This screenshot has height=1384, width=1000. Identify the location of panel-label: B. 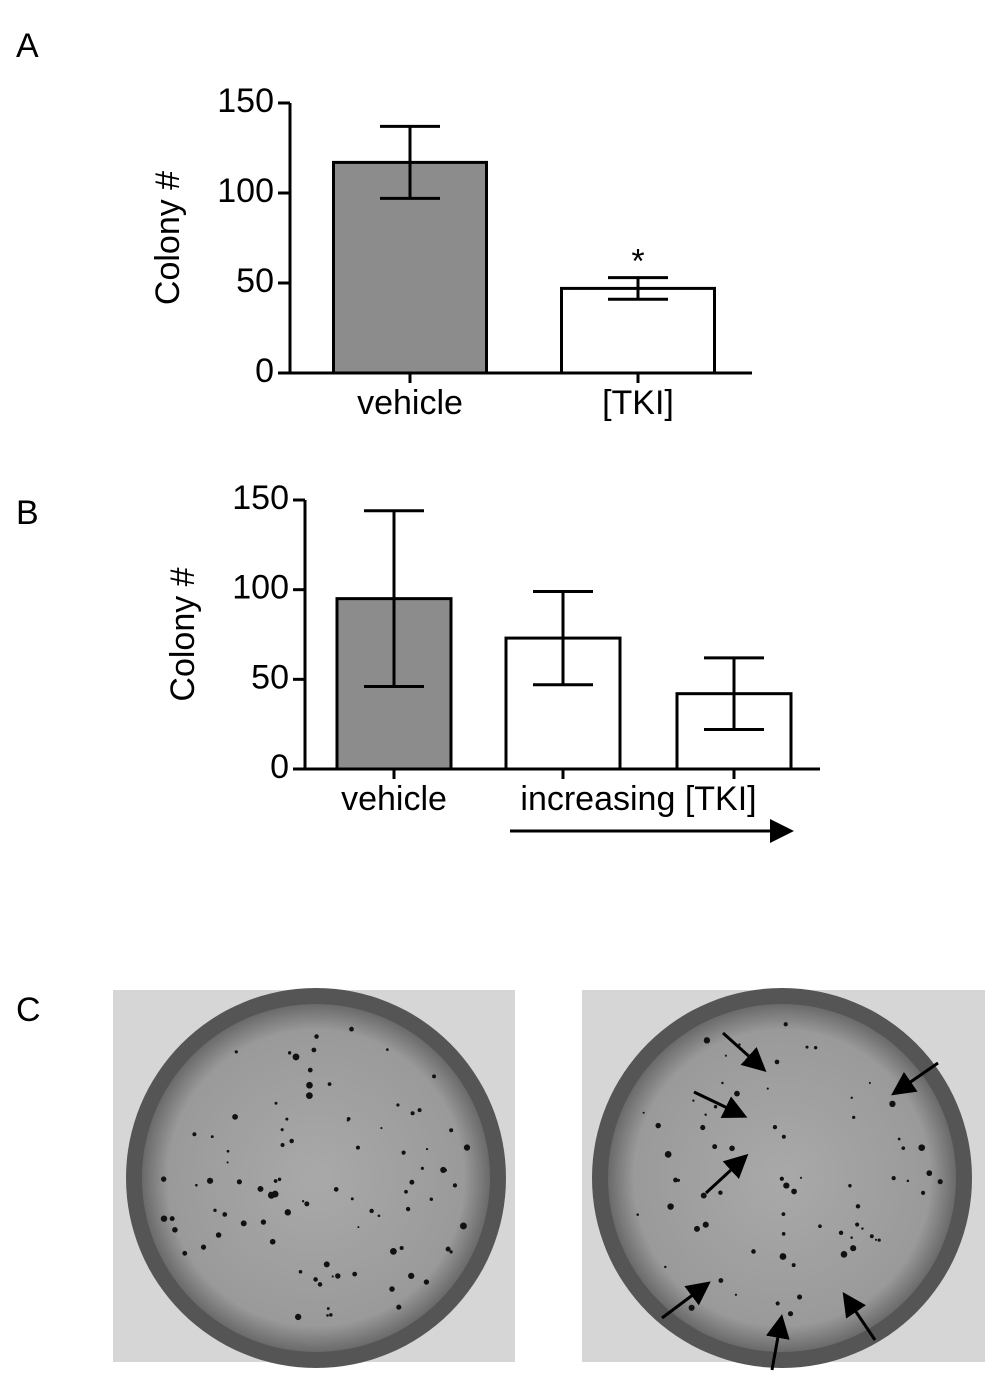
(27, 513).